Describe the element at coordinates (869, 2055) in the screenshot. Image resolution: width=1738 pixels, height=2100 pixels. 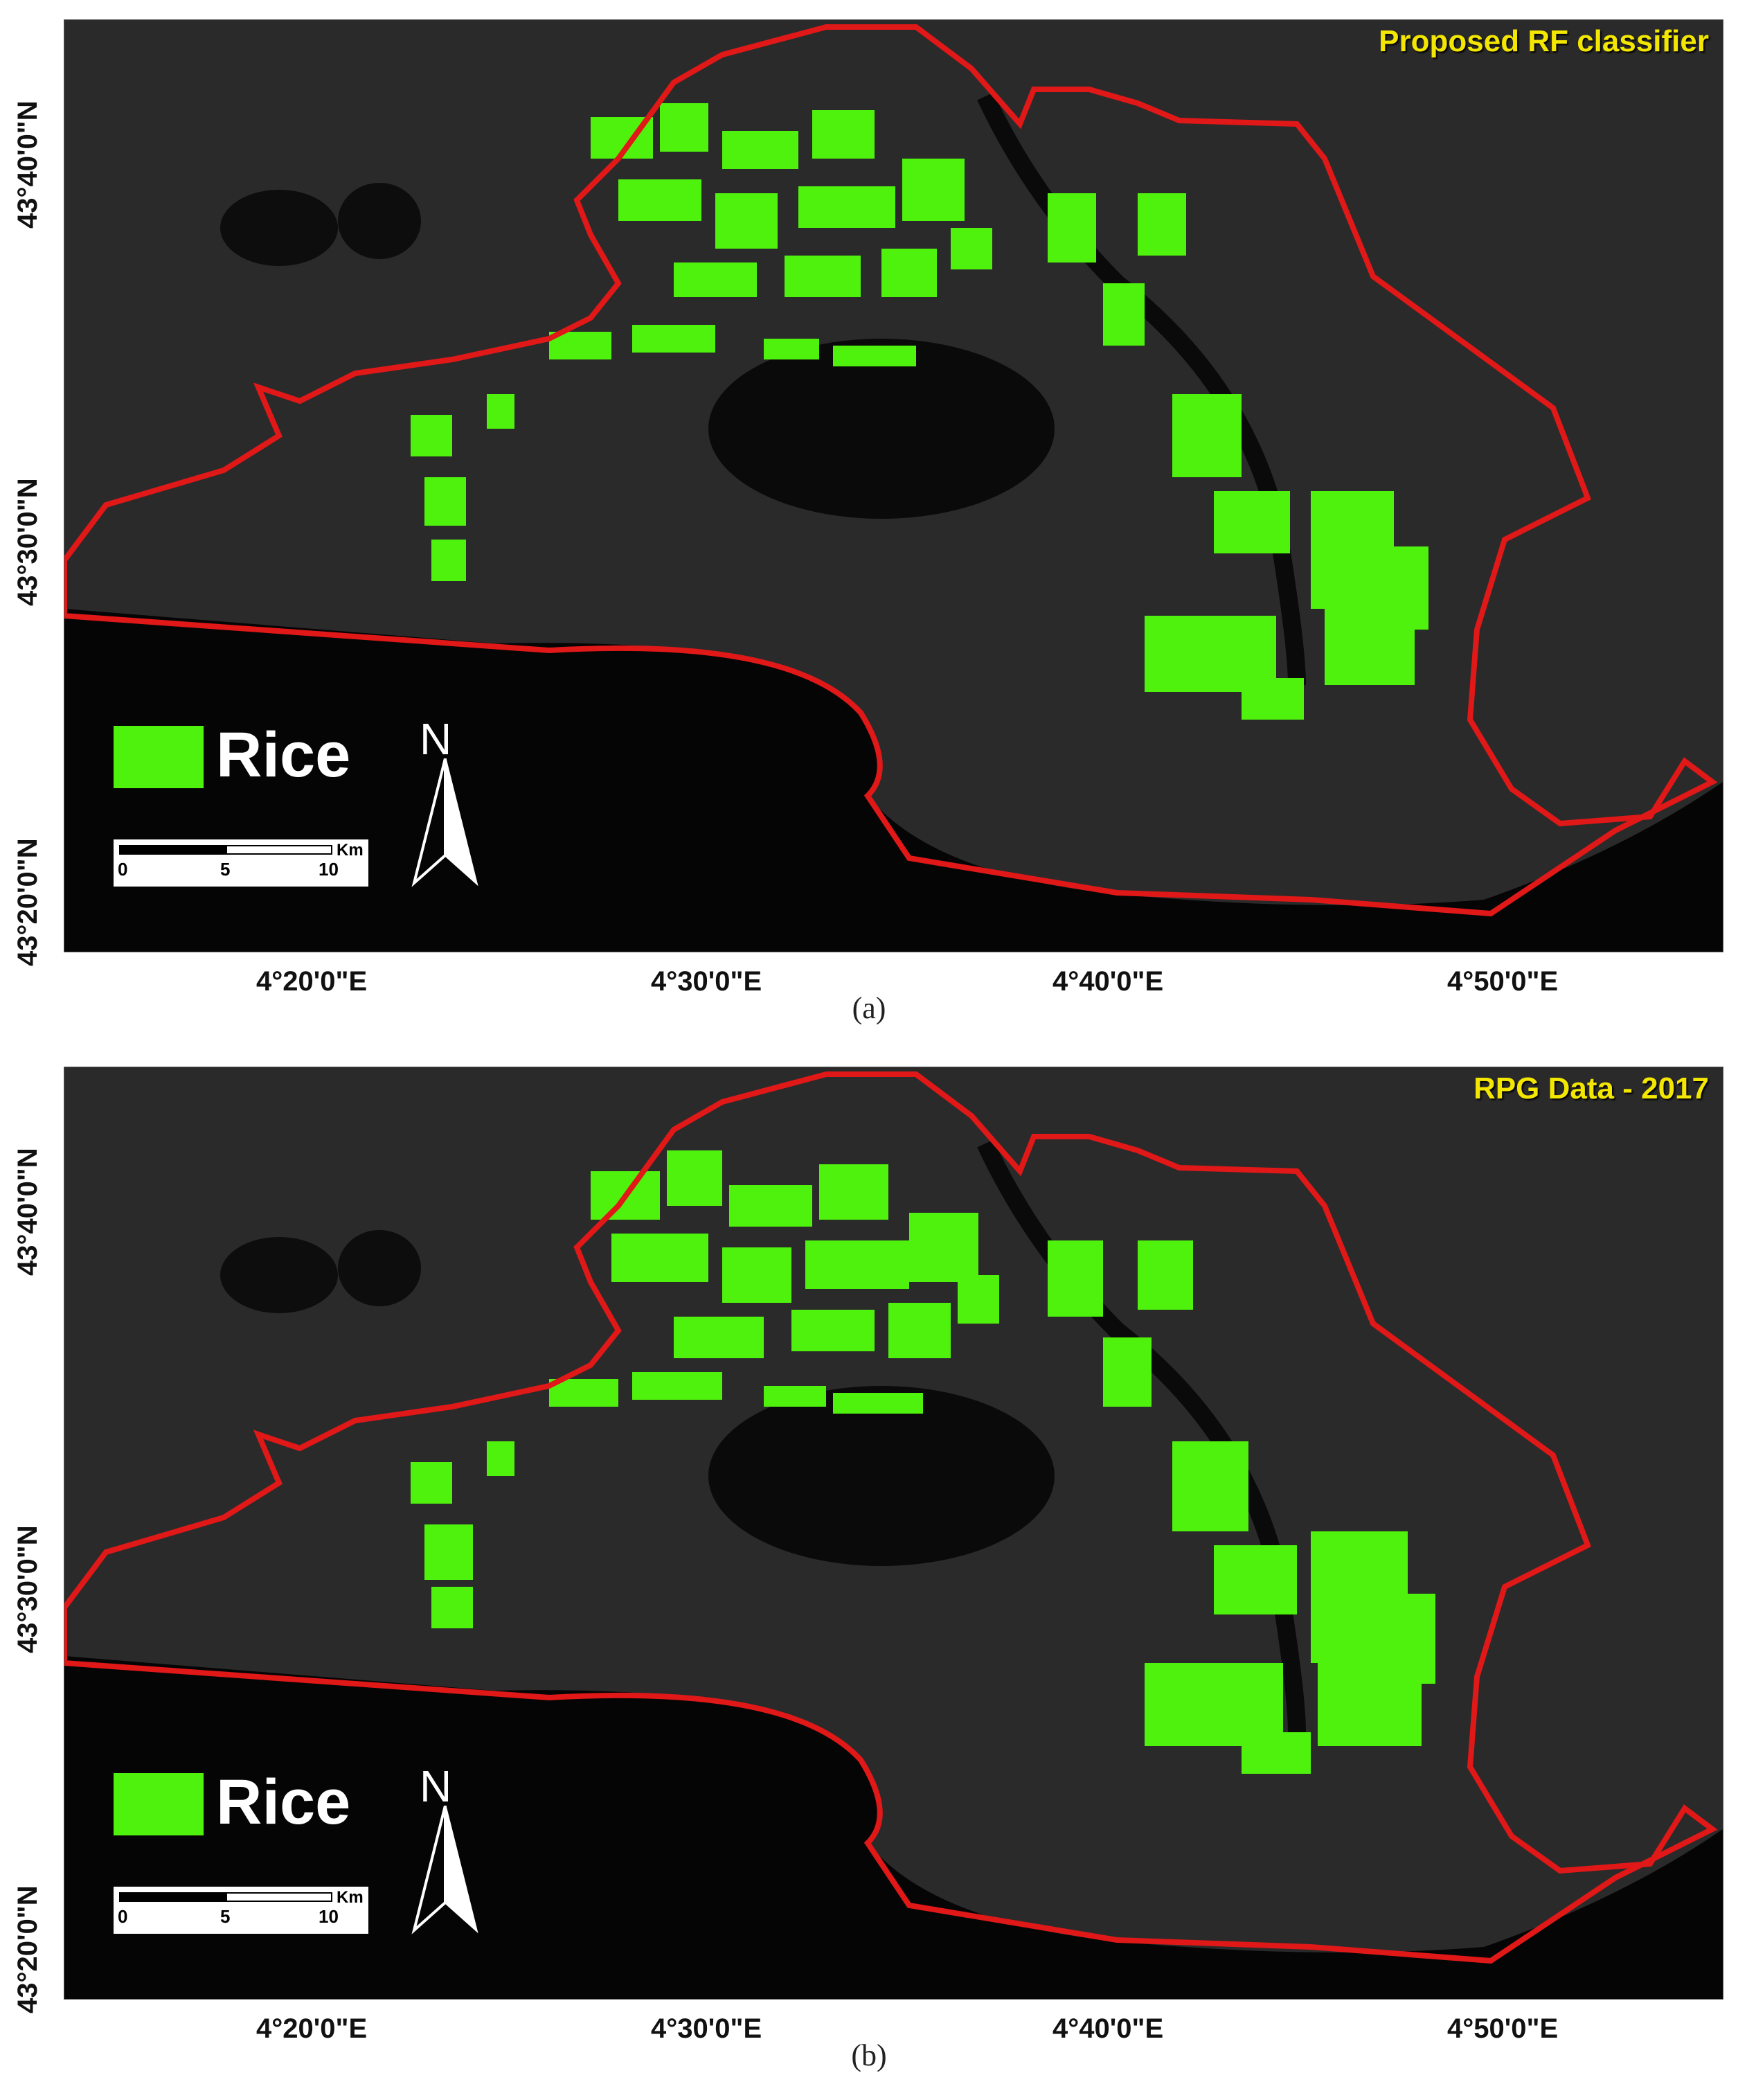
I see `panel-caption: (b)` at that location.